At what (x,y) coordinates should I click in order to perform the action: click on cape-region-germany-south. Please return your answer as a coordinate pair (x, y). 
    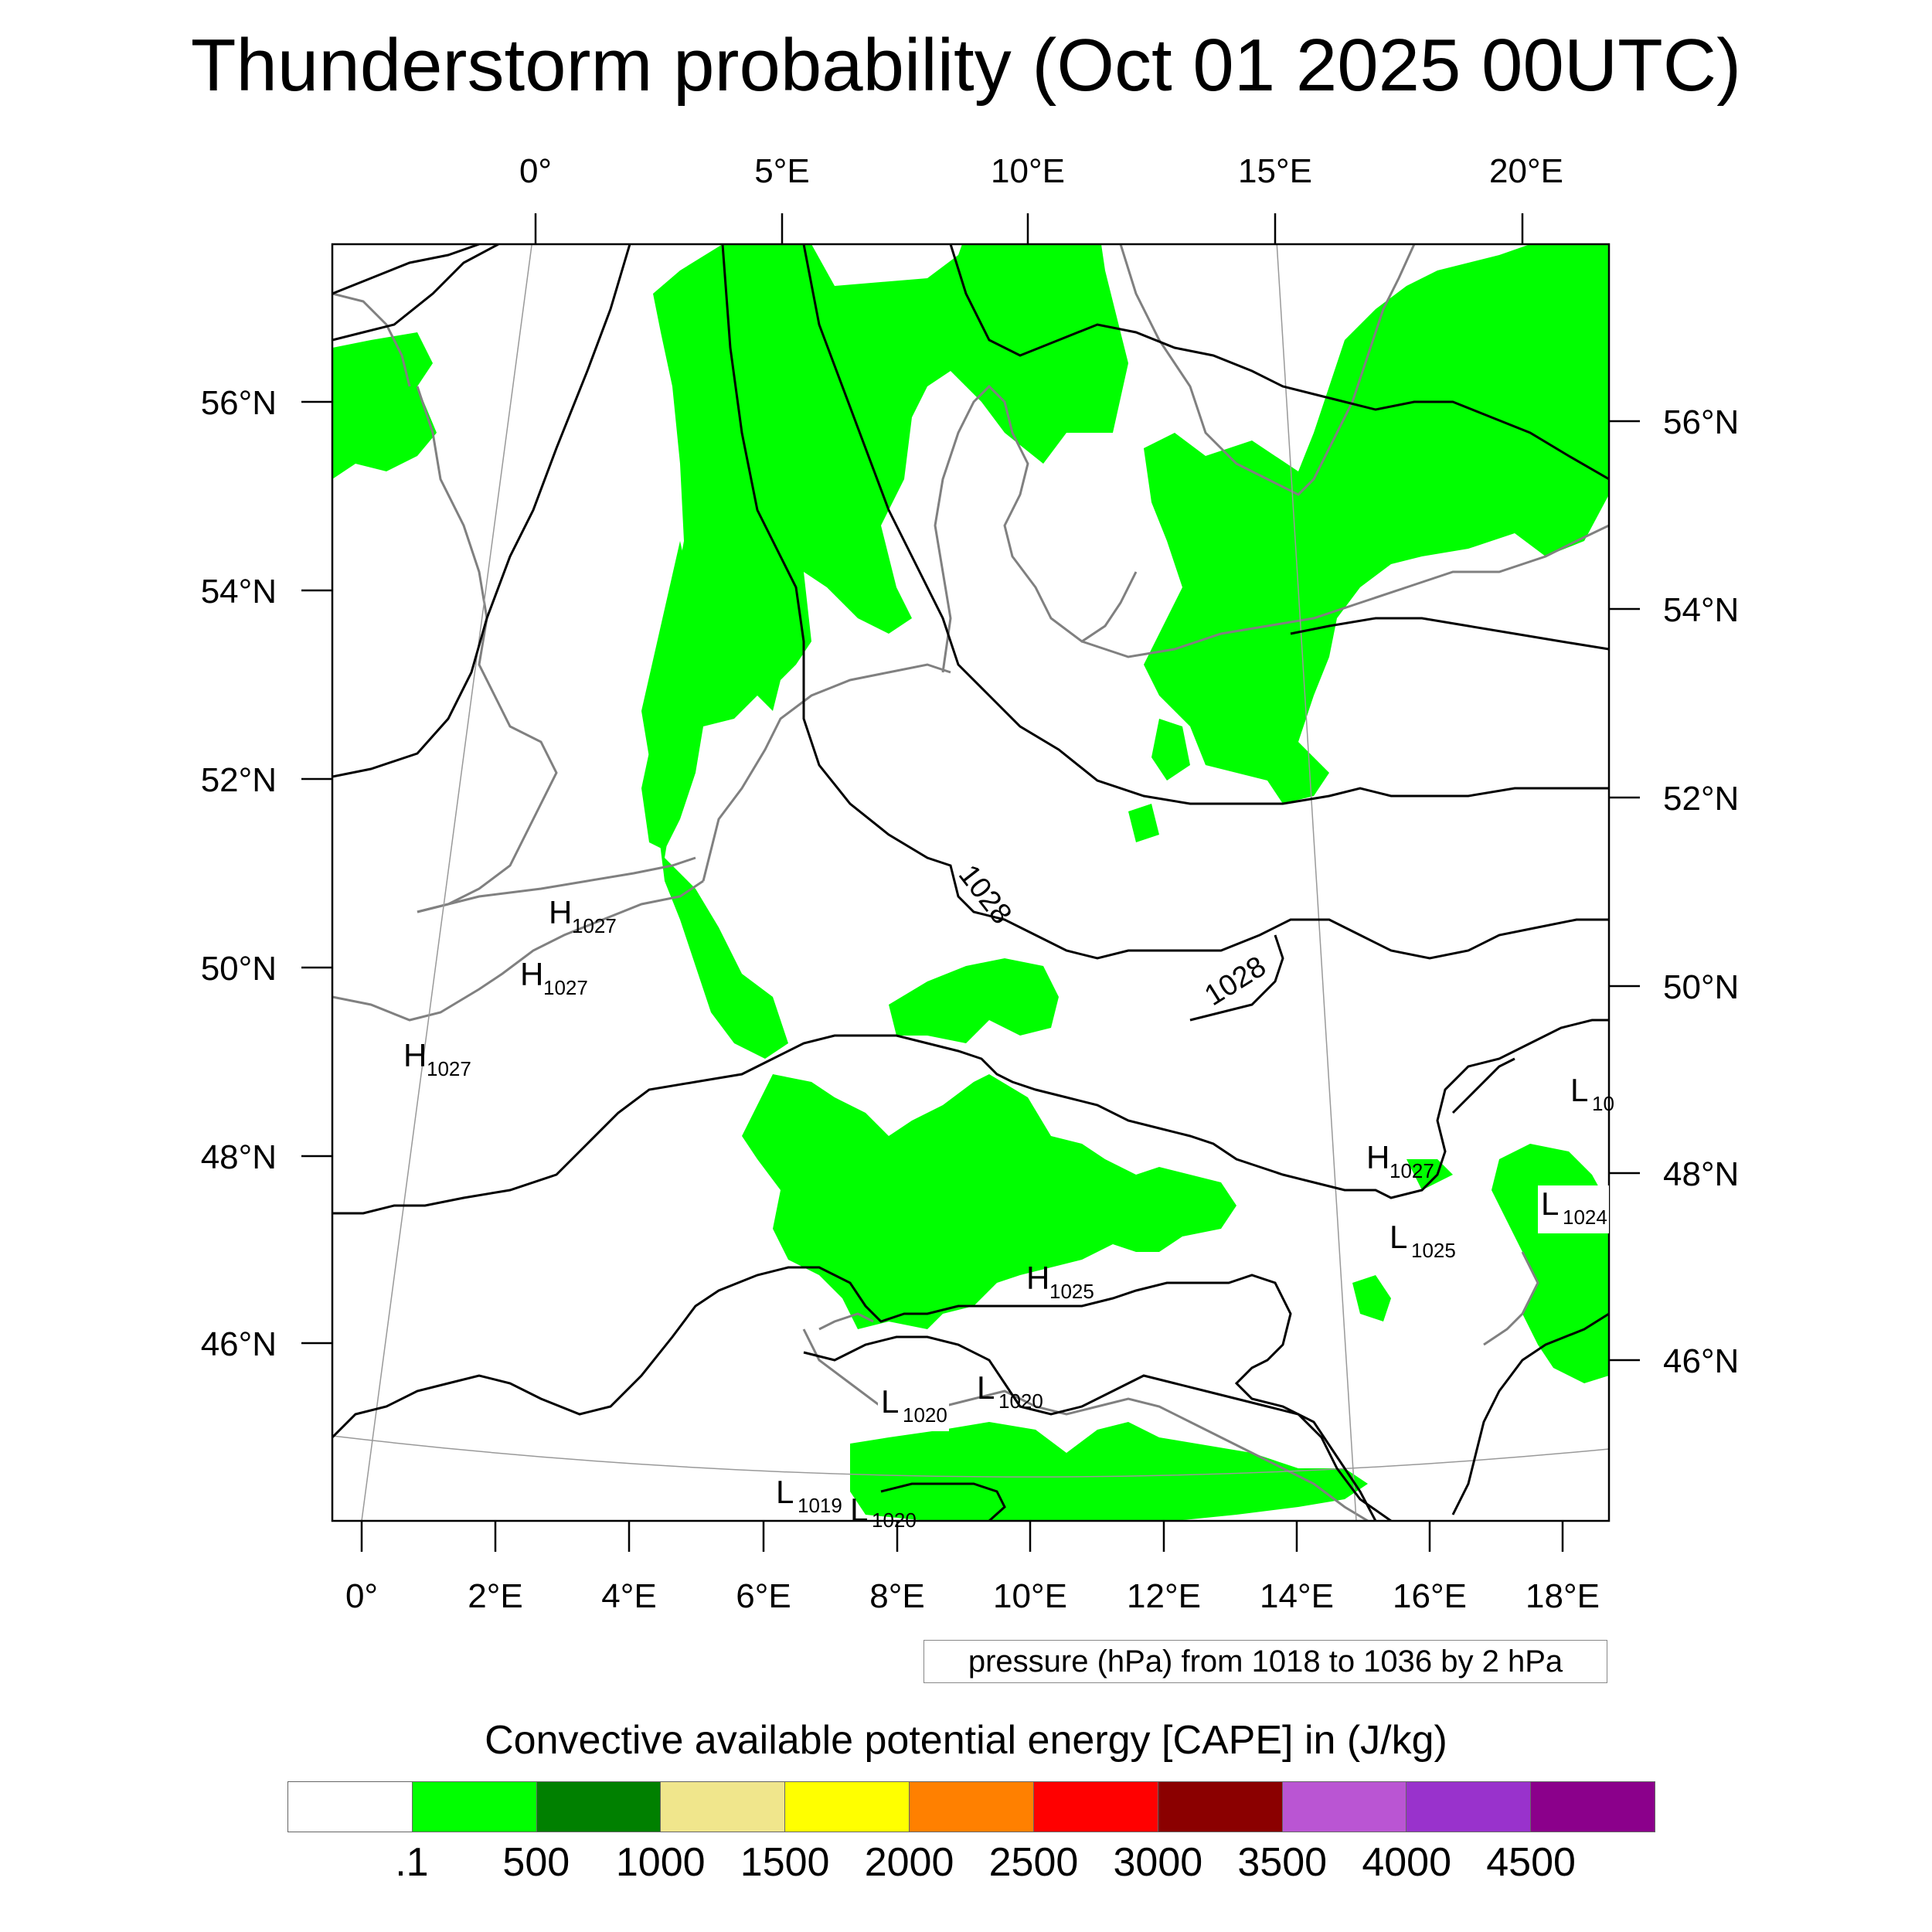
    Looking at the image, I should click on (974, 1000).